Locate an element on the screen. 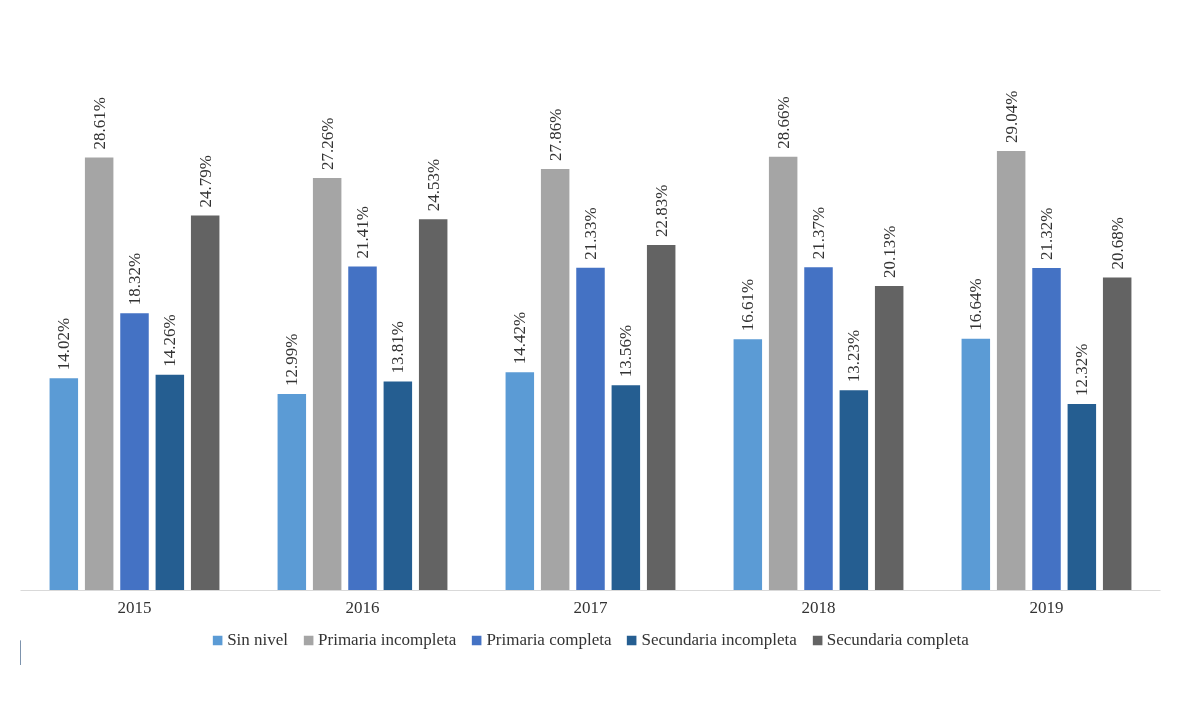  data-label: 14.26% is located at coordinates (170, 340).